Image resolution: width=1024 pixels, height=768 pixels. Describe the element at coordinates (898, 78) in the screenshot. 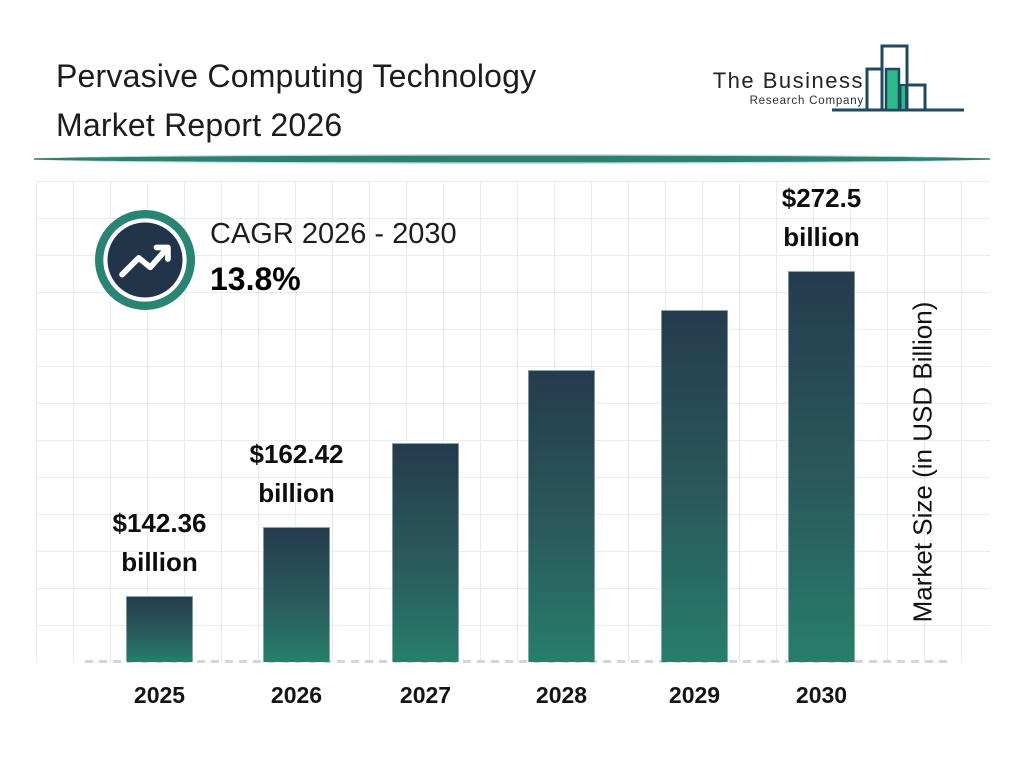

I see `logo-bar-chart-icon` at that location.